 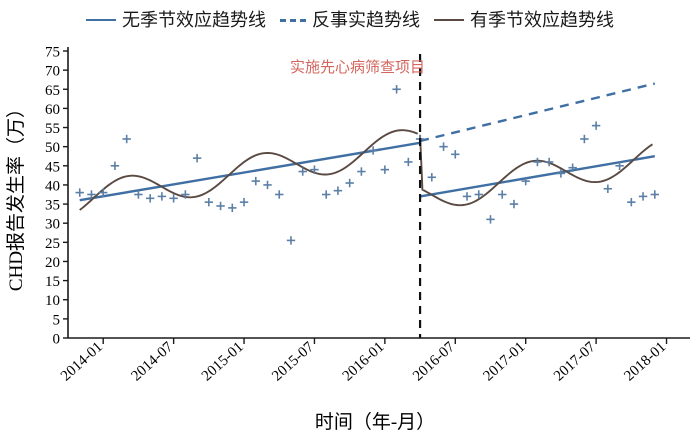 I want to click on y-tick-label: 65, so click(x=52, y=91).